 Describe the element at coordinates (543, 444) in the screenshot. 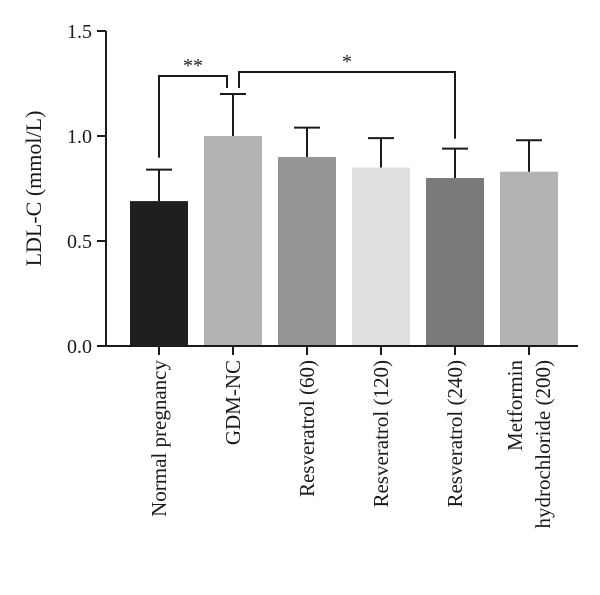

I see `x-category-label: hydrochloride (200)` at that location.